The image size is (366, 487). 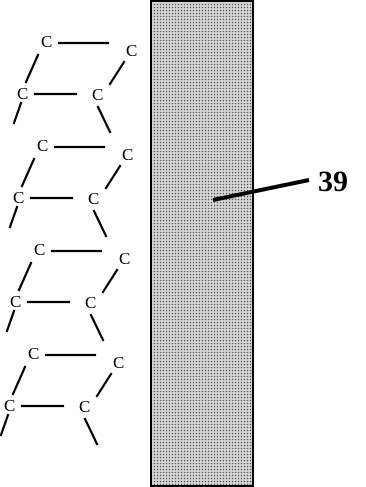 I want to click on reference-numeral: 39, so click(x=333, y=181).